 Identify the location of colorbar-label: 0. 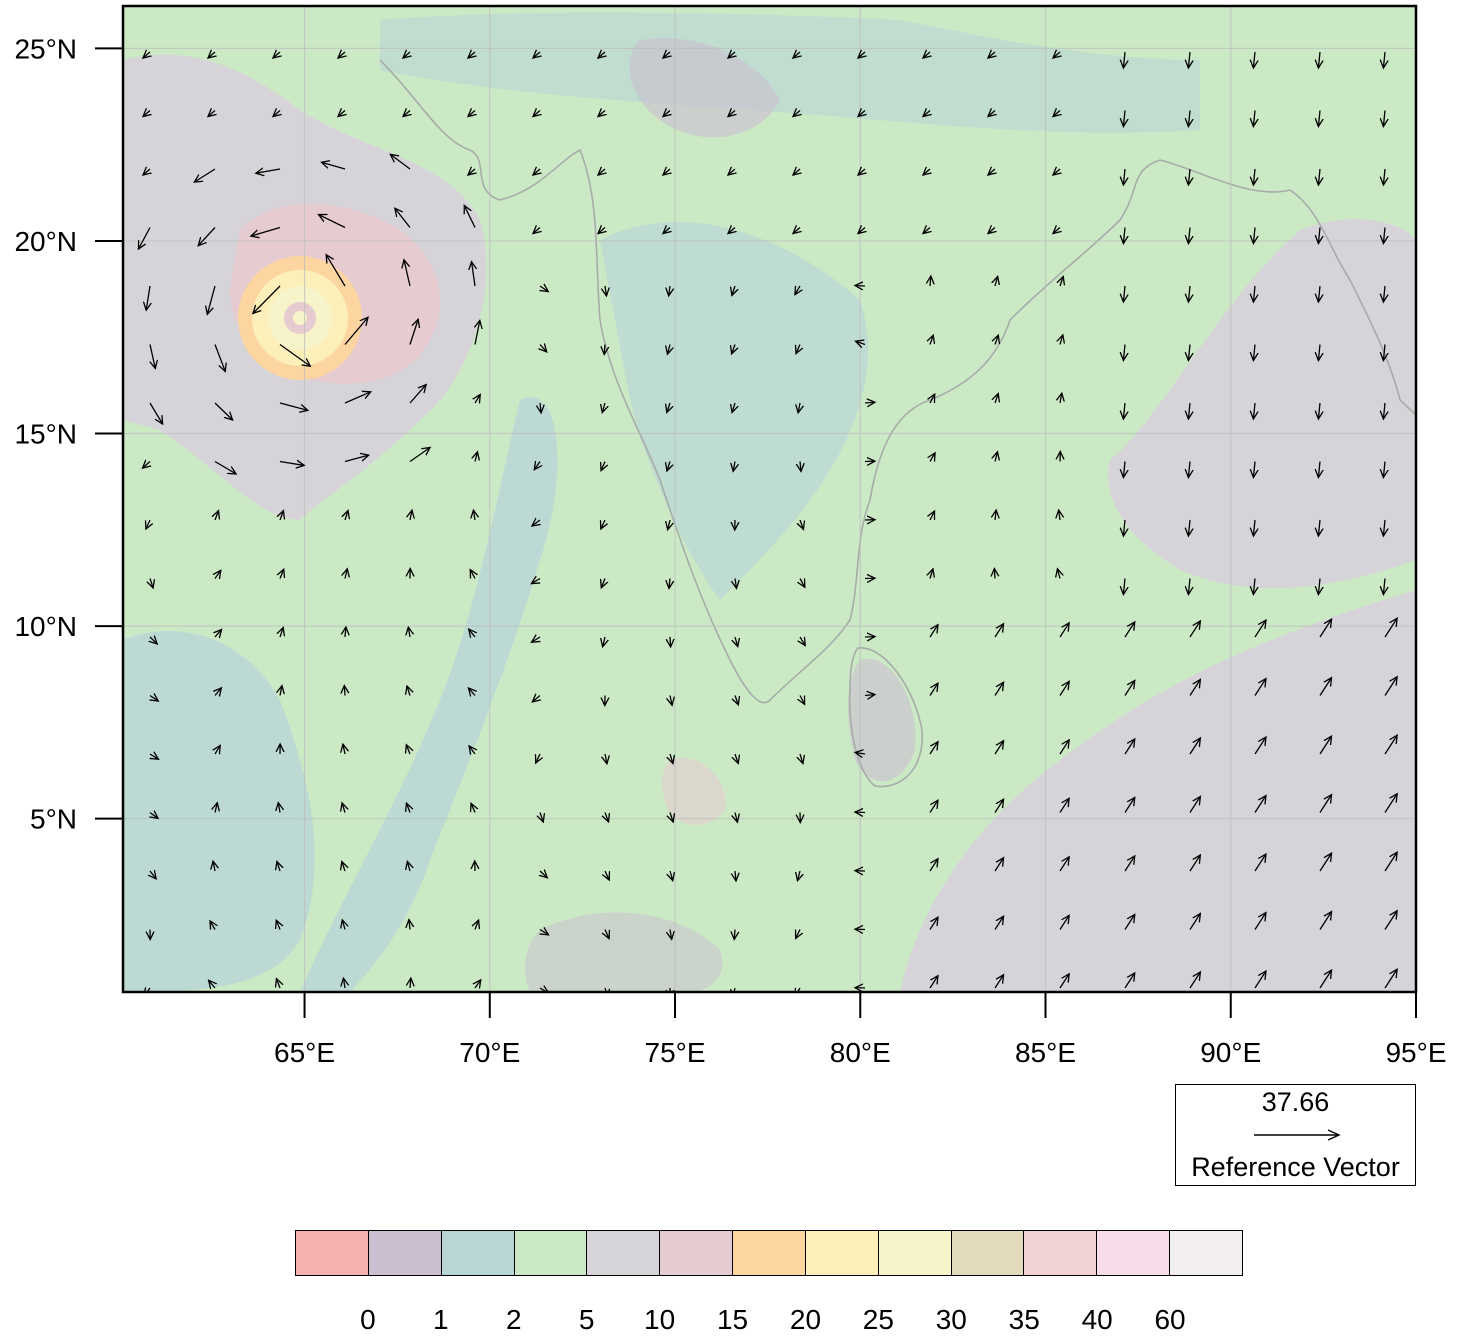
(368, 1319).